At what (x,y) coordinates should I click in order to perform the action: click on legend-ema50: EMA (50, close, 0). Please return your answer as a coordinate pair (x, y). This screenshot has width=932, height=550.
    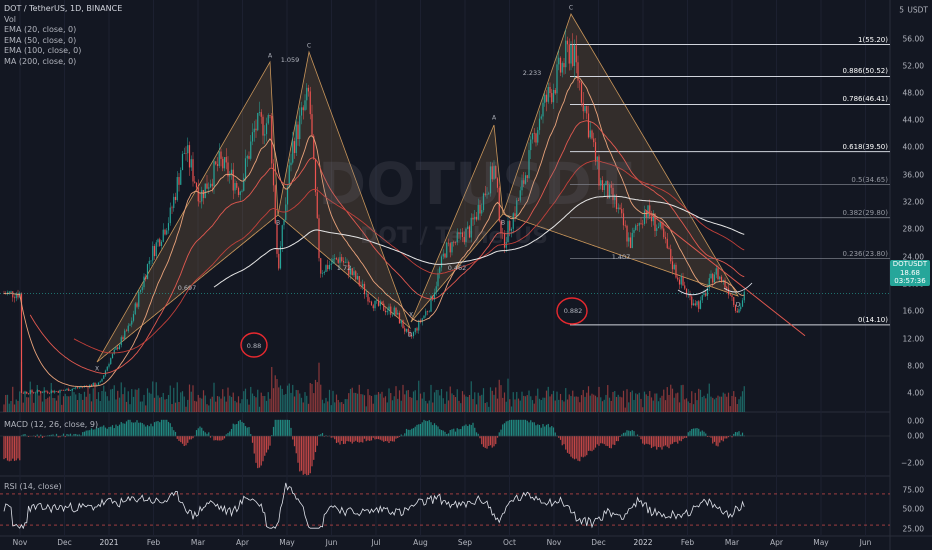
    Looking at the image, I should click on (40, 40).